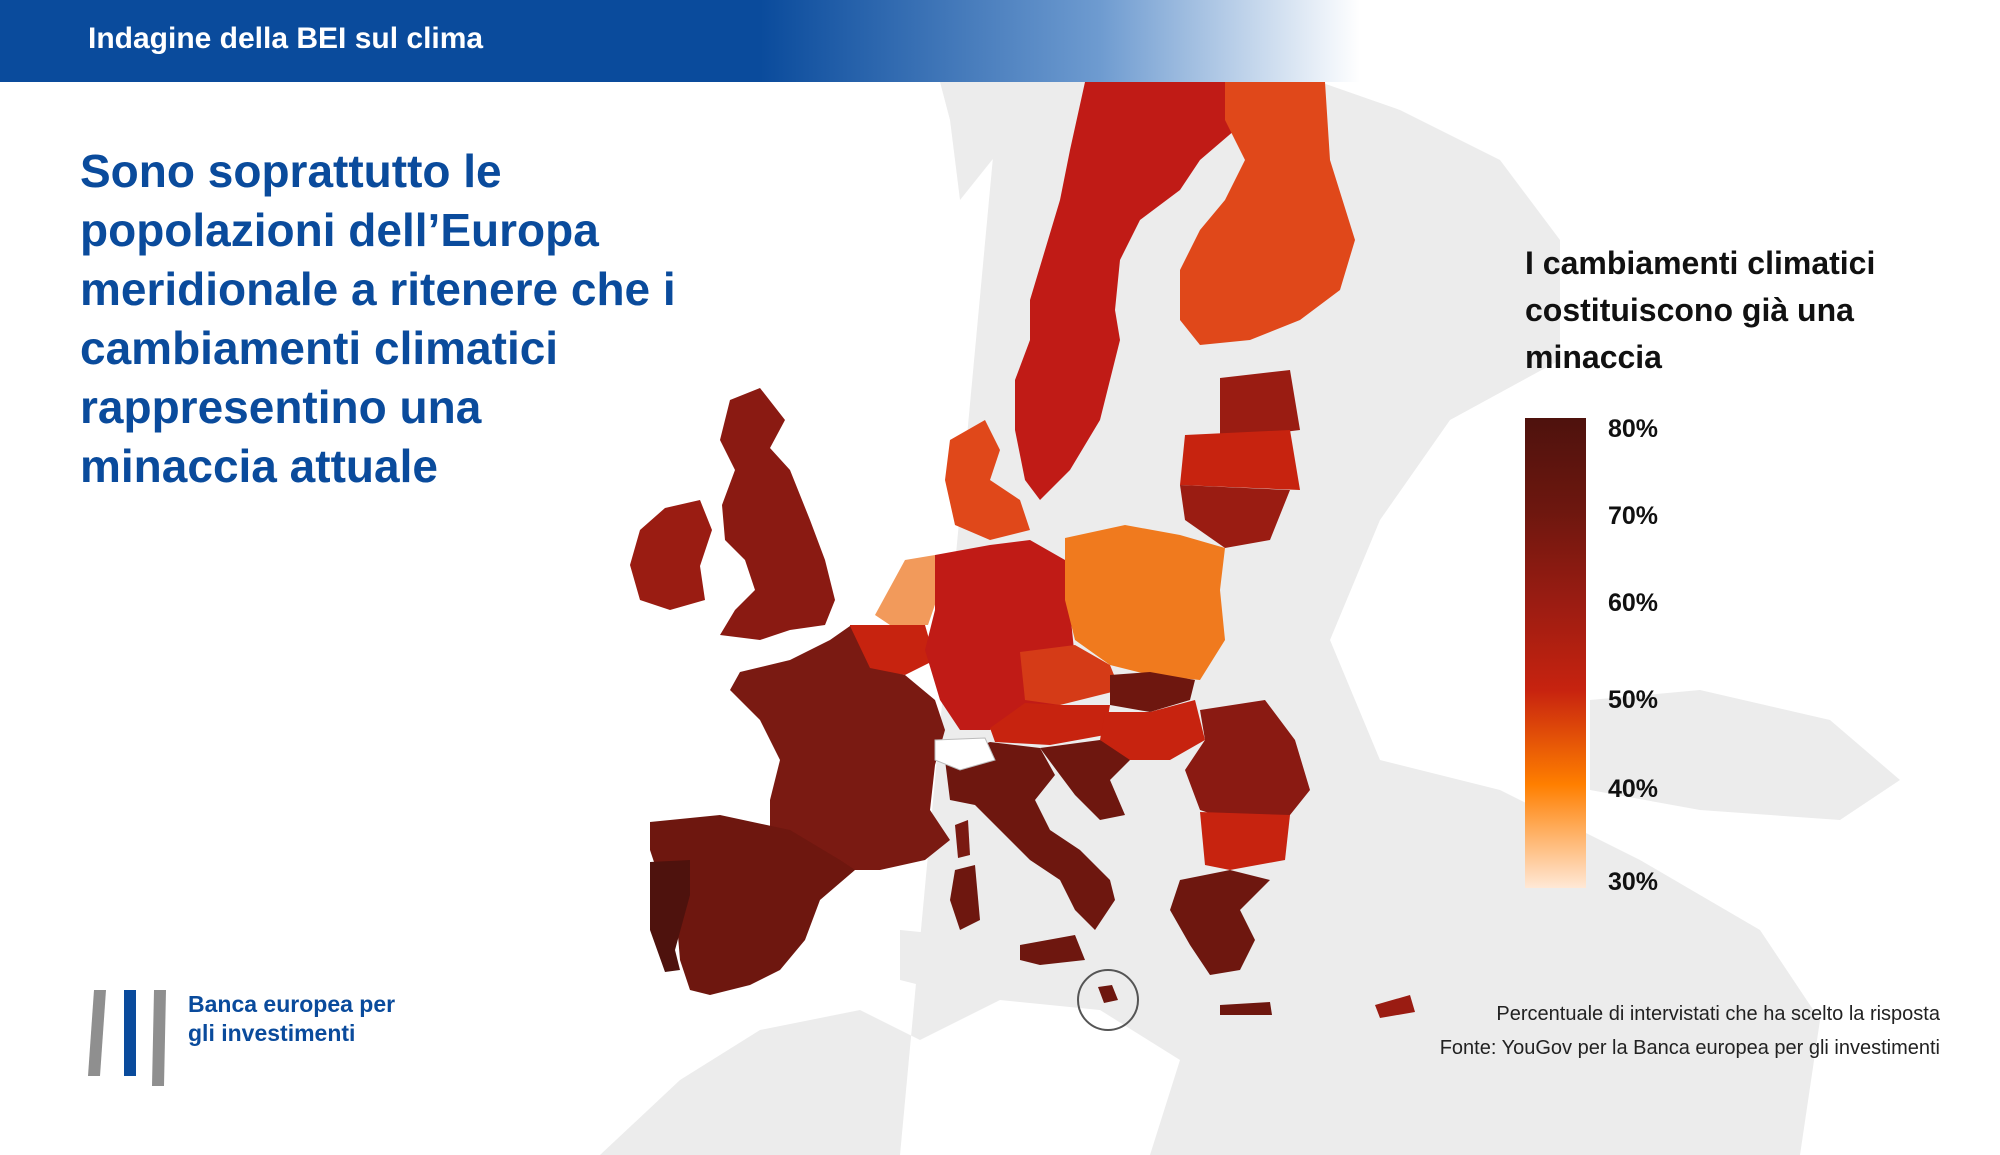 Image resolution: width=2000 pixels, height=1155 pixels. What do you see at coordinates (1633, 516) in the screenshot?
I see `legend-tick-70: 70%` at bounding box center [1633, 516].